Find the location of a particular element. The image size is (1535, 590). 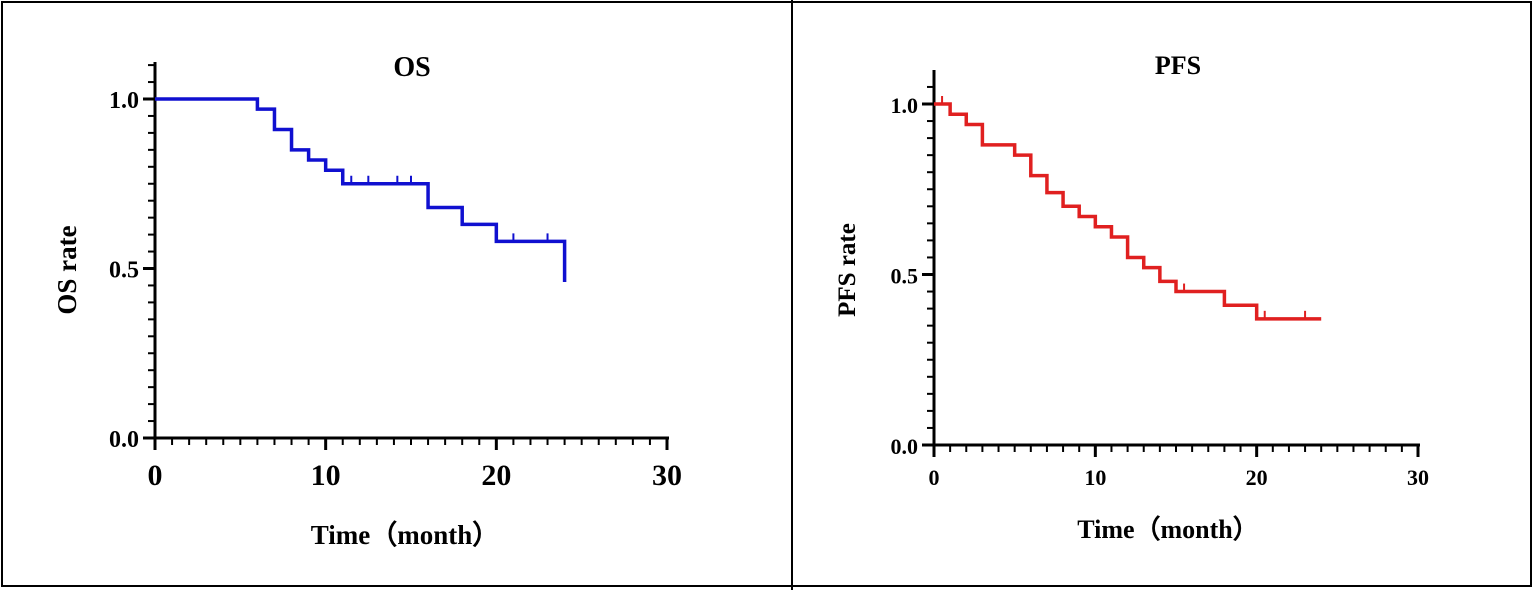

y-axis-label: OS rate is located at coordinates (67, 269).